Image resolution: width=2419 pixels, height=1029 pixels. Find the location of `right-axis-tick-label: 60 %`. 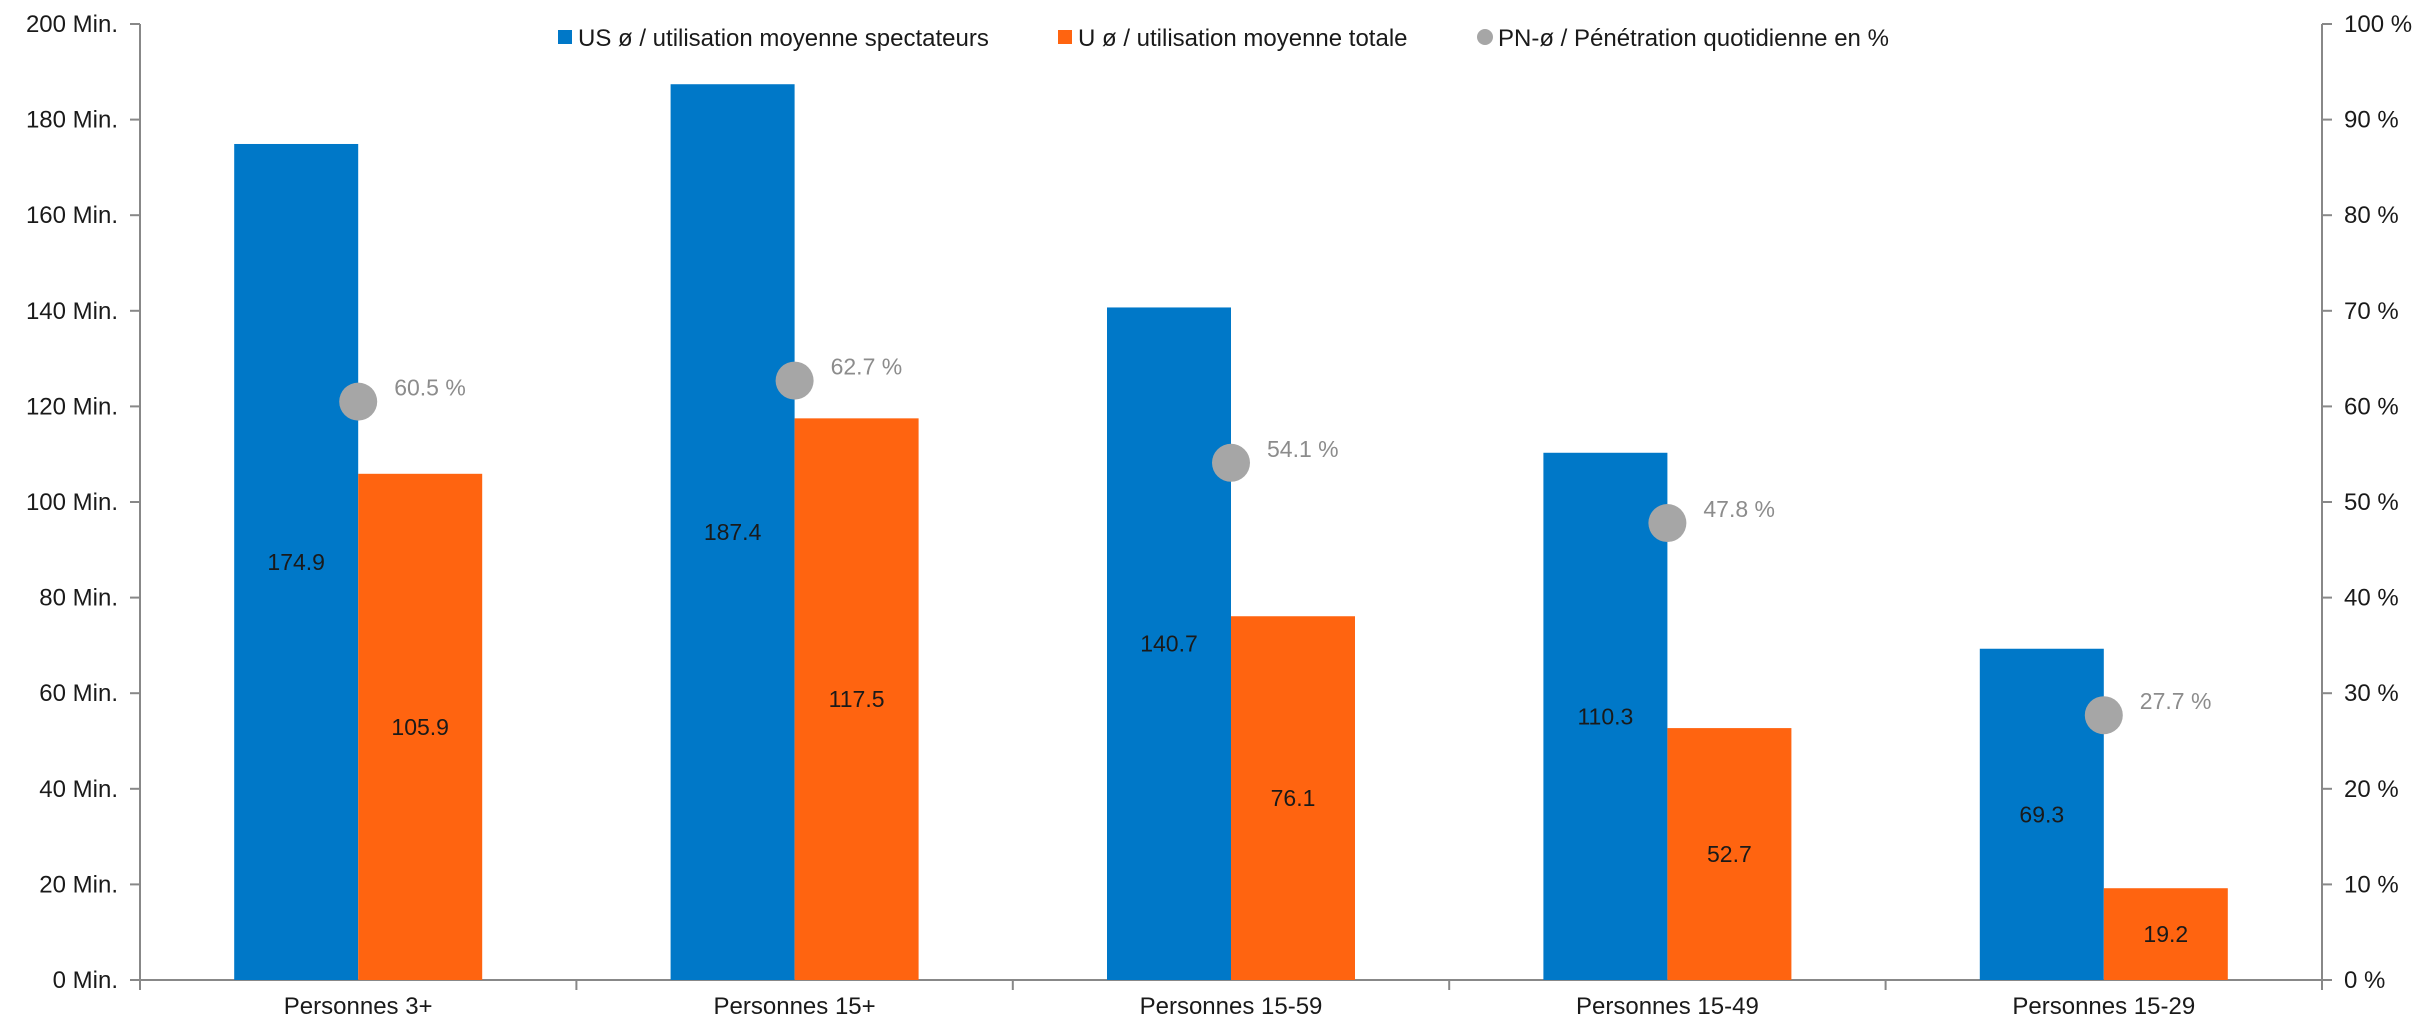

right-axis-tick-label: 60 % is located at coordinates (2371, 406).